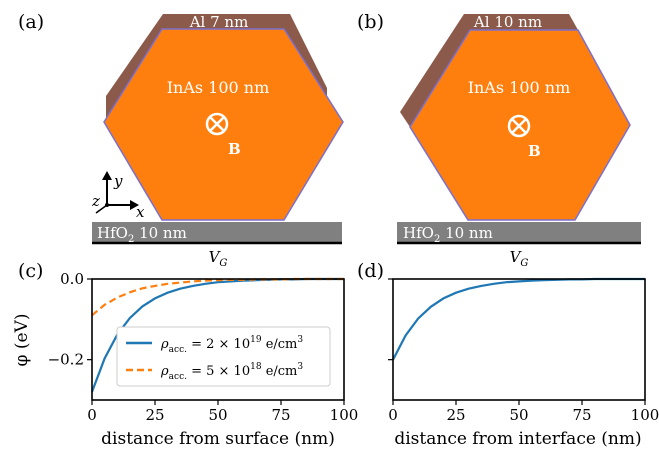 Image resolution: width=659 pixels, height=456 pixels. What do you see at coordinates (370, 22) in the screenshot?
I see `panel-b-label: (b)` at bounding box center [370, 22].